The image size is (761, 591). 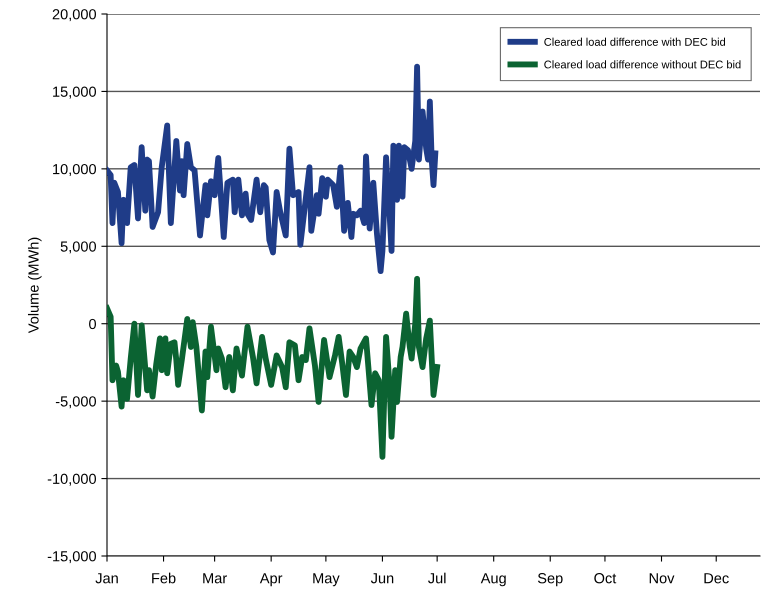 What do you see at coordinates (605, 578) in the screenshot?
I see `x-tick-label: Oct` at bounding box center [605, 578].